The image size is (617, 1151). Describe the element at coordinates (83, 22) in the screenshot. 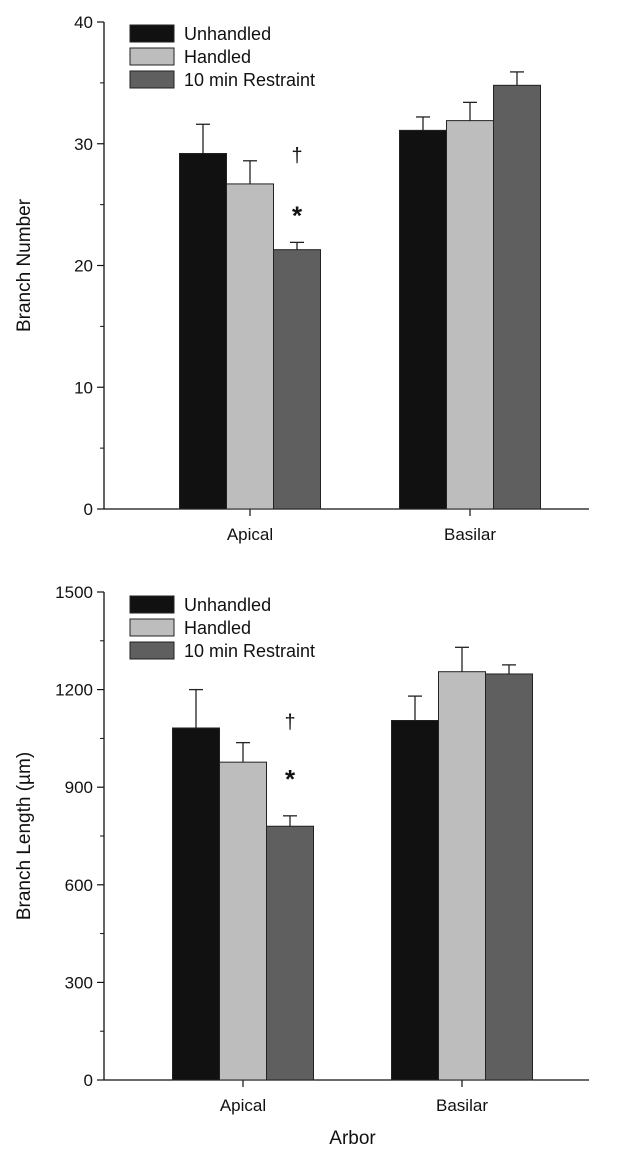

I see `y-tick-label: 40` at that location.